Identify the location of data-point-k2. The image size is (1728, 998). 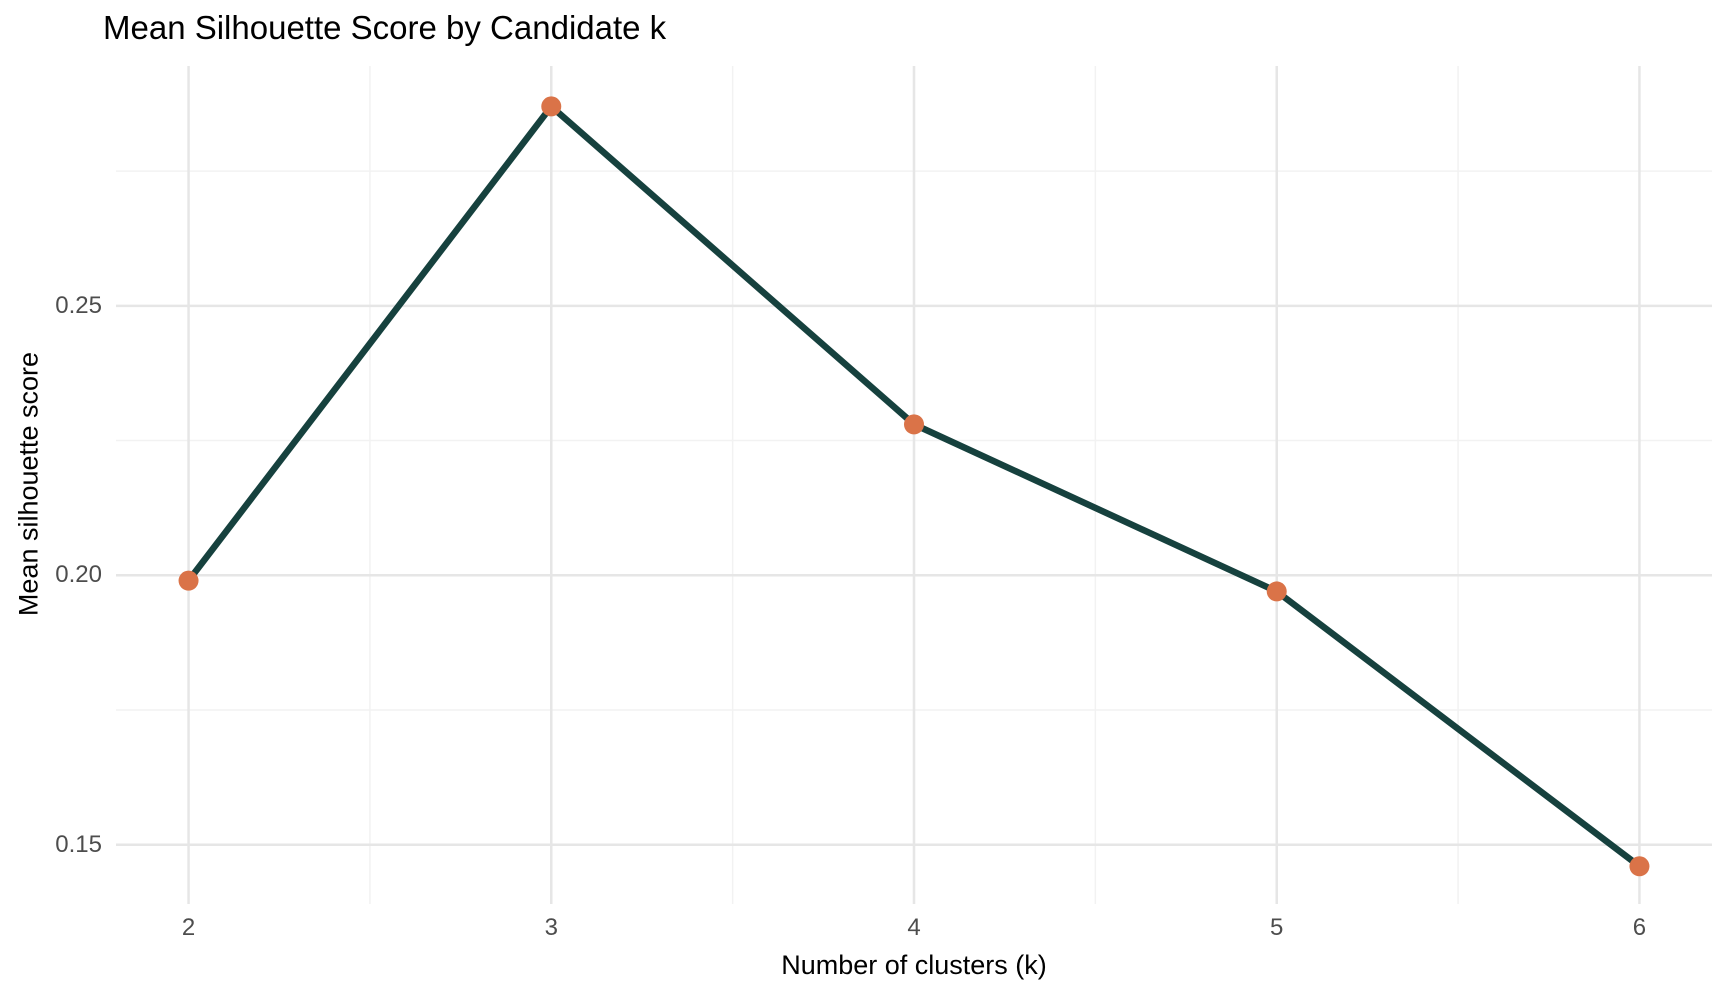
(188, 580).